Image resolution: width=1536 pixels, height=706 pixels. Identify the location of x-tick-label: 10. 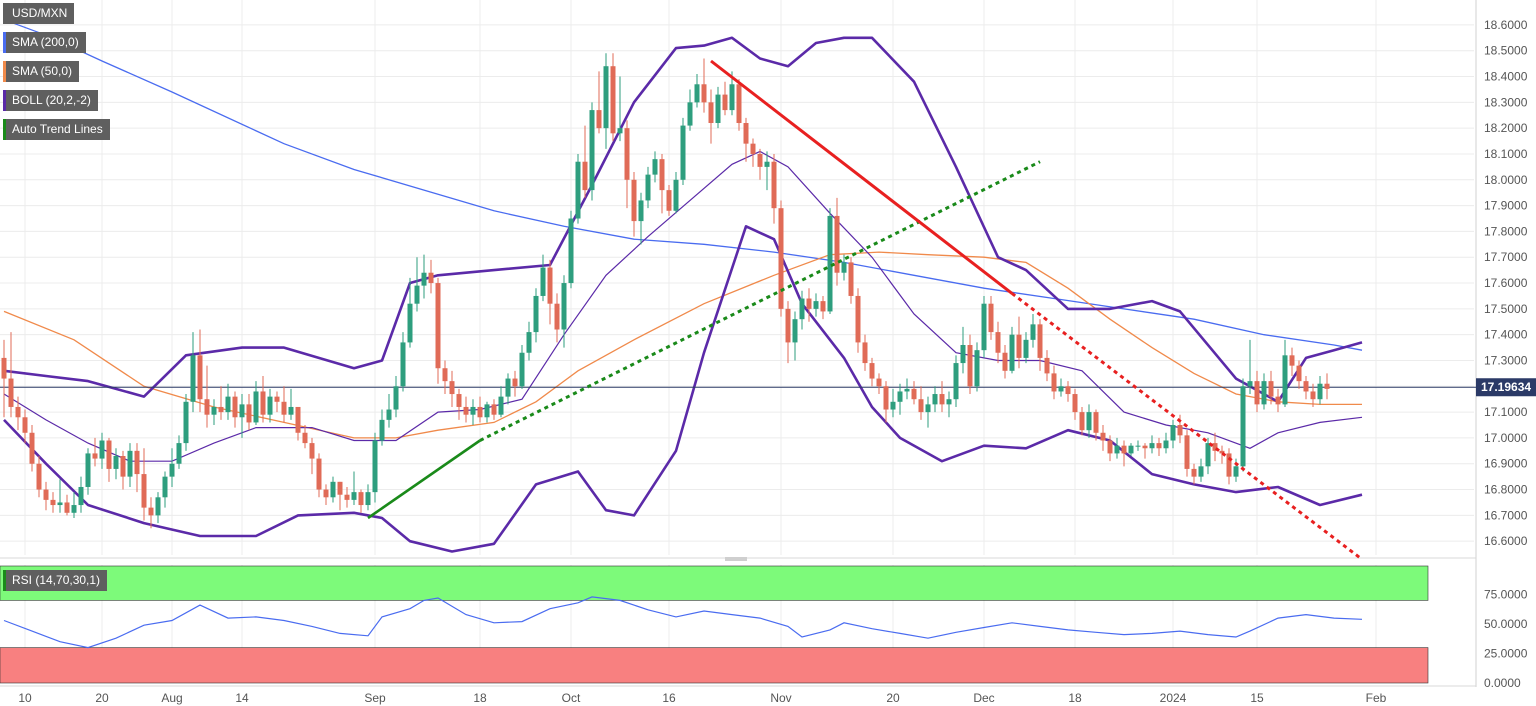
(25, 698).